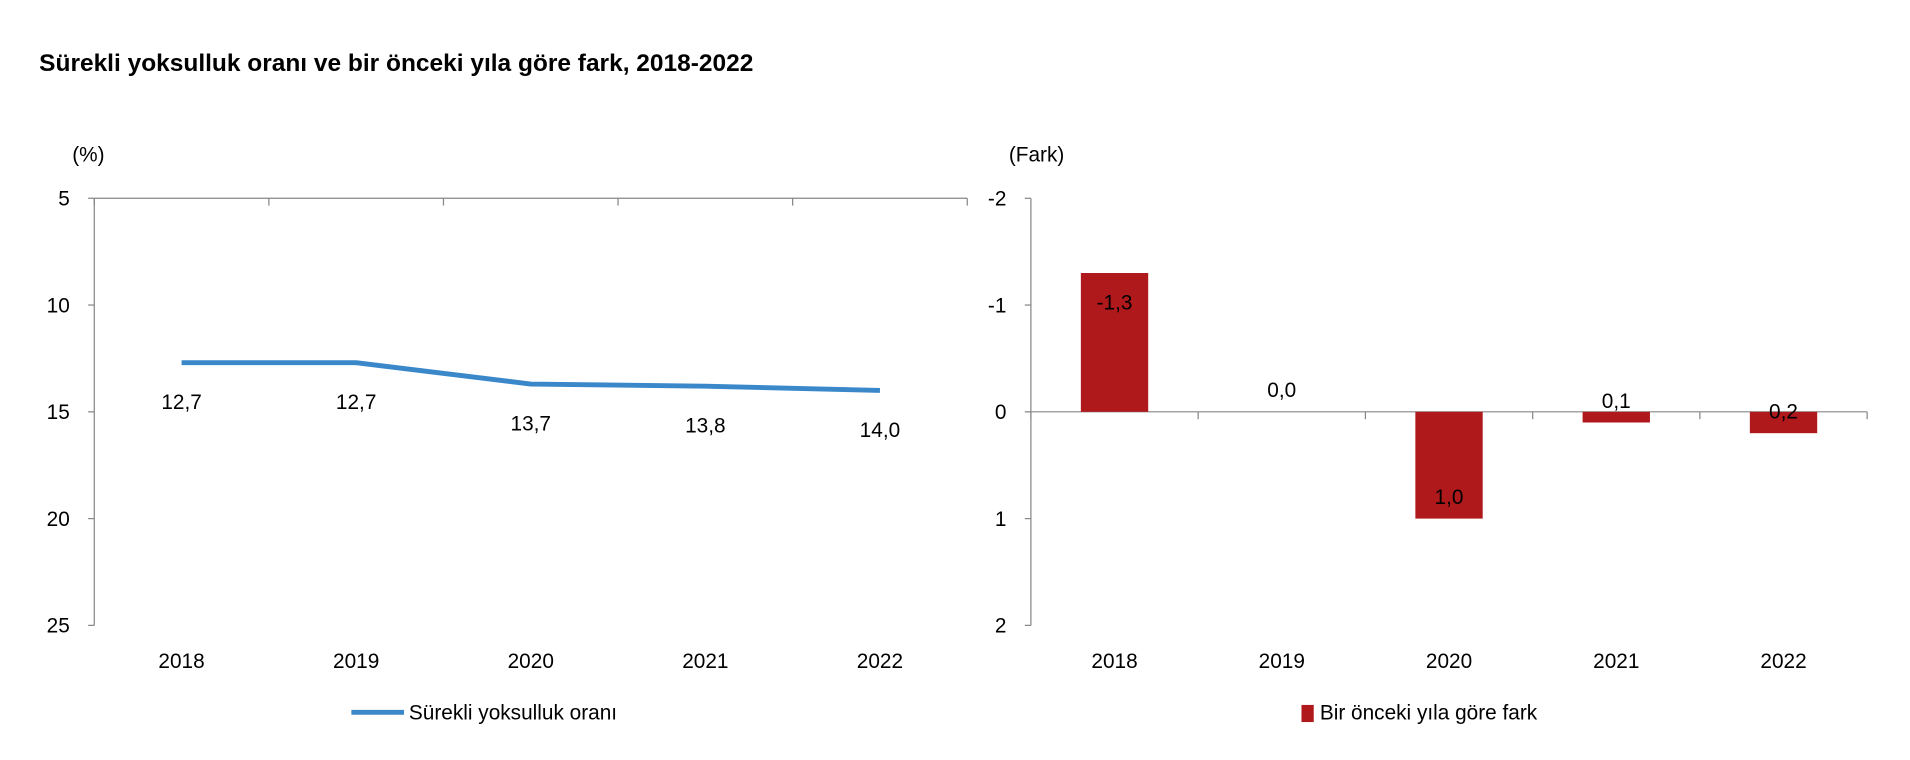 The image size is (1910, 760). What do you see at coordinates (1115, 303) in the screenshot?
I see `data-label: -1,3` at bounding box center [1115, 303].